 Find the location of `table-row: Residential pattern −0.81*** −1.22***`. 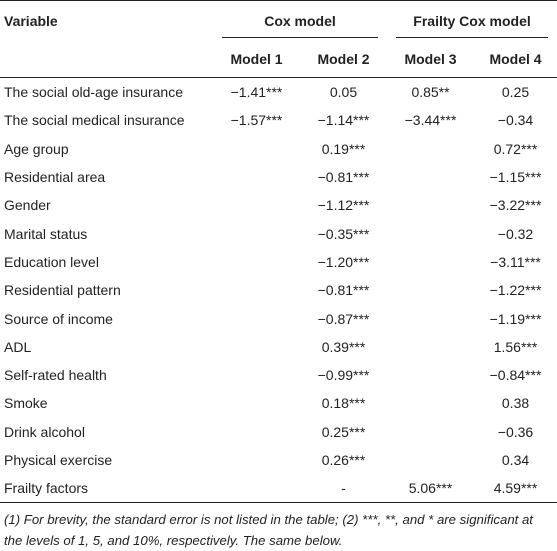

table-row: Residential pattern −0.81*** −1.22*** is located at coordinates (278, 290).